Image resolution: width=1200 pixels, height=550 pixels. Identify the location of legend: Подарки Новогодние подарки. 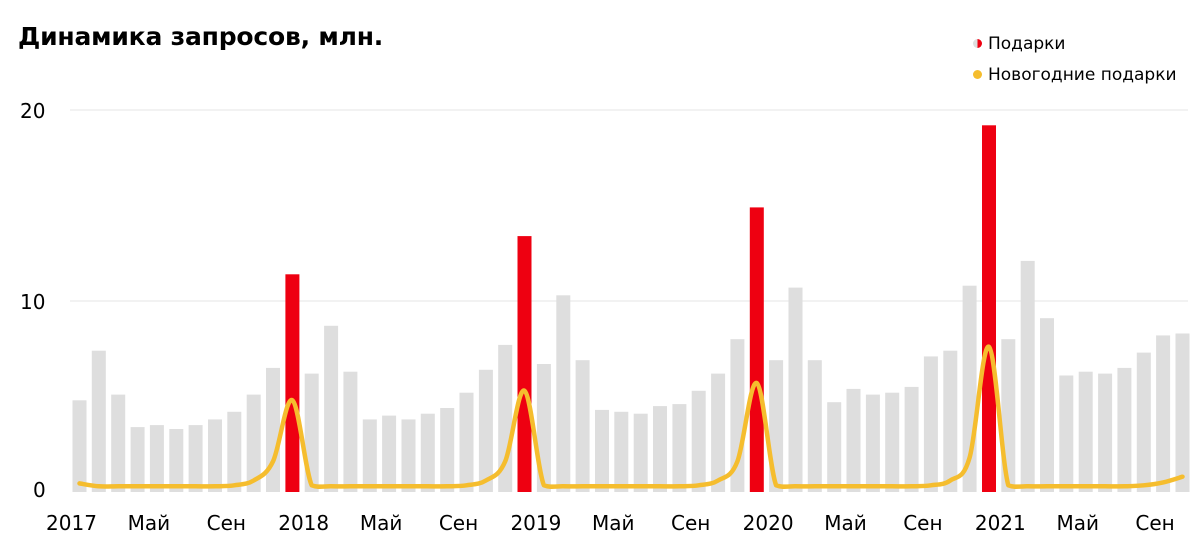
(1075, 59).